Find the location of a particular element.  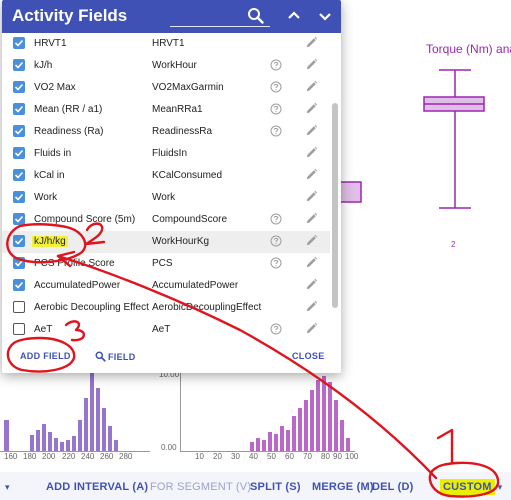

merge-button: MERGE (M) is located at coordinates (343, 487).